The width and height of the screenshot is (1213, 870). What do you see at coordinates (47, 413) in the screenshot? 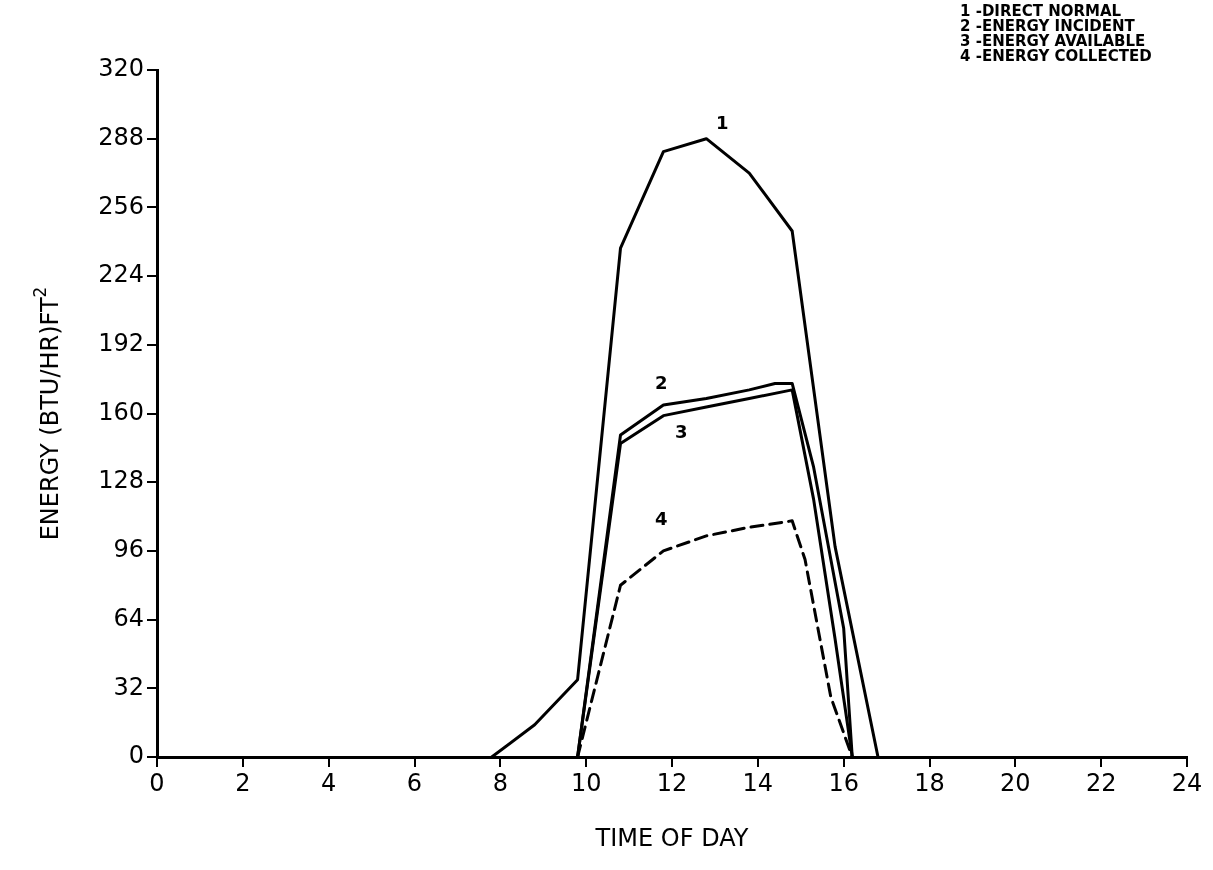
I see `y-axis-title: ENERGY (BTU/HR)FT2` at bounding box center [47, 413].